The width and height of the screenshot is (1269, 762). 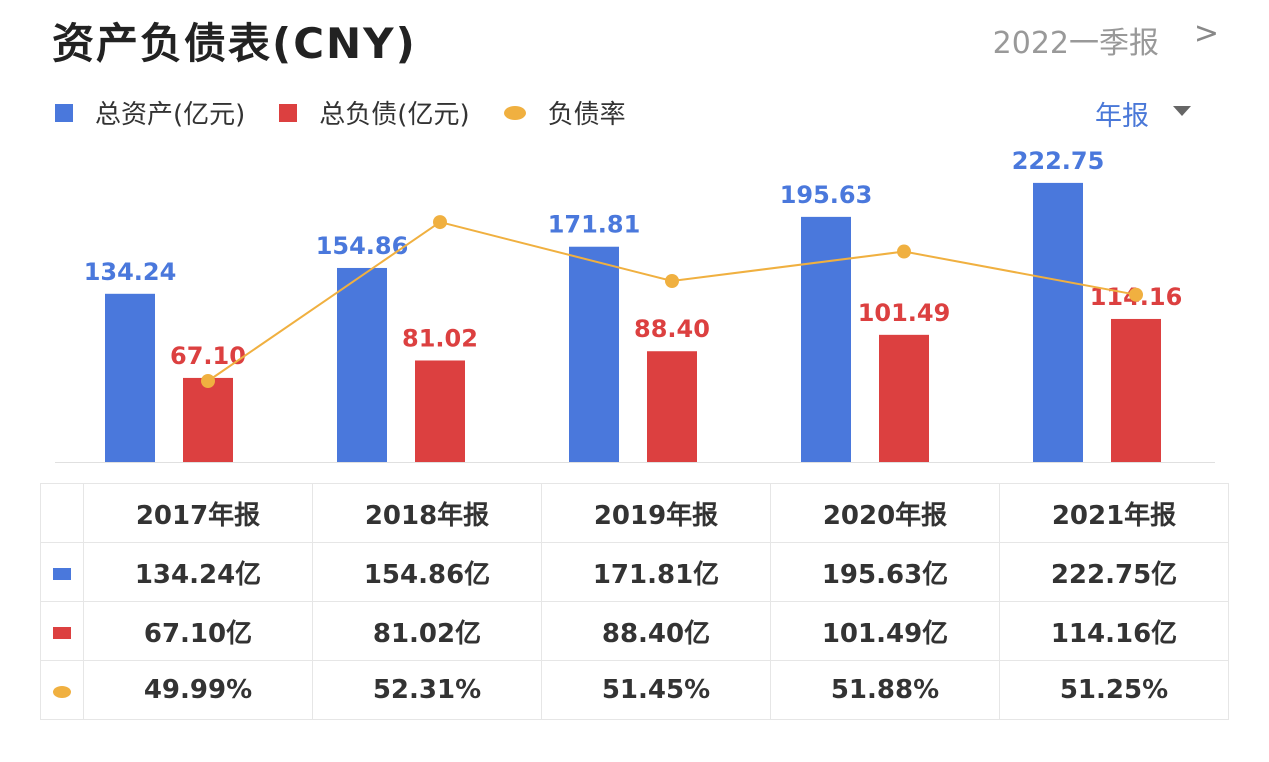 What do you see at coordinates (198, 572) in the screenshot?
I see `table-cell: 134.24亿` at bounding box center [198, 572].